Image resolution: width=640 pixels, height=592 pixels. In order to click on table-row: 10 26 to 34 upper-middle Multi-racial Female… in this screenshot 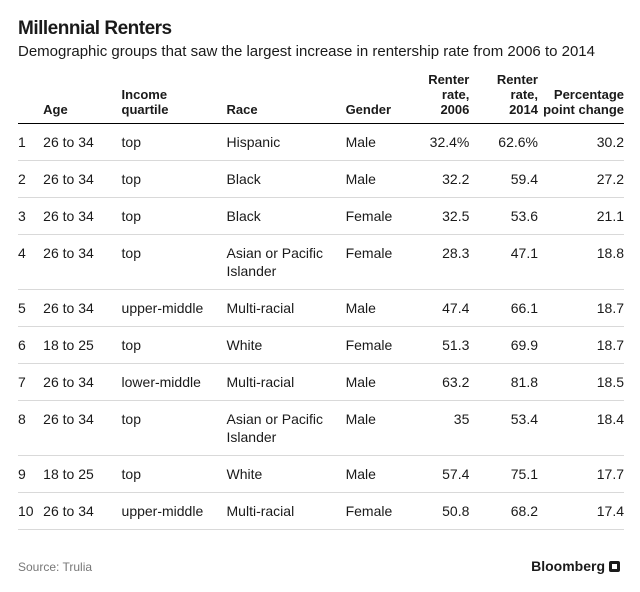, I will do `click(321, 511)`.